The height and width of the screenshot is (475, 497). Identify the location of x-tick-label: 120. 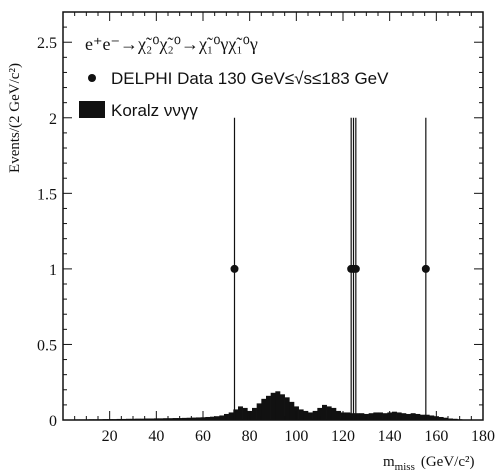
(343, 436).